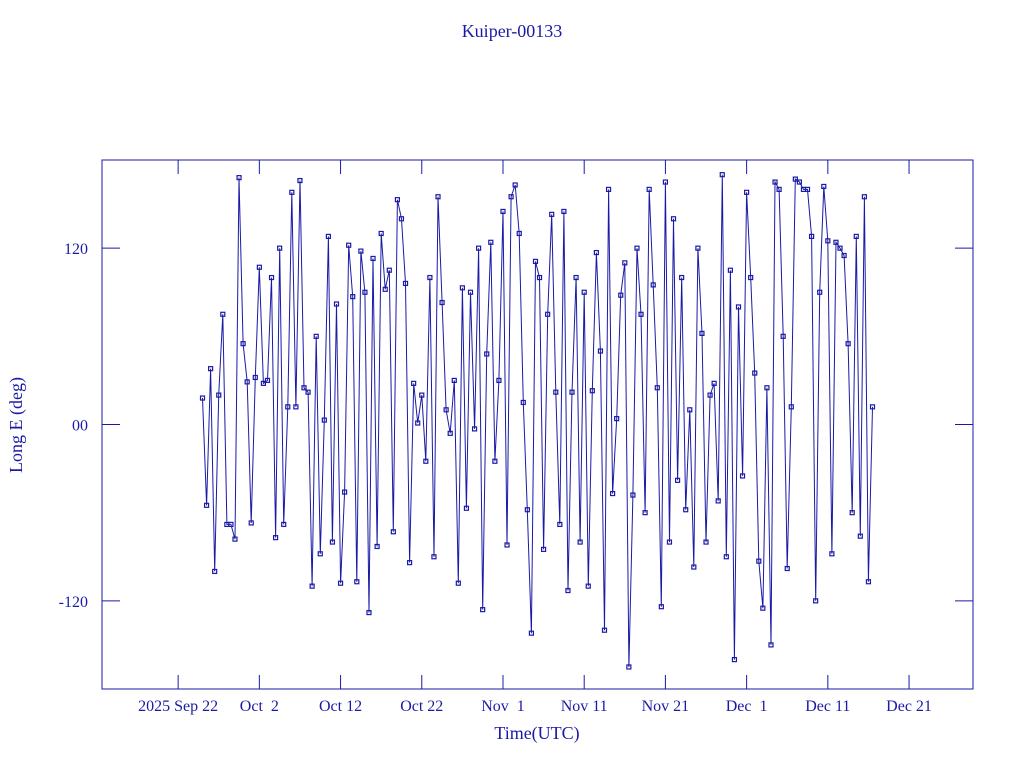 This screenshot has width=1024, height=768. What do you see at coordinates (503, 706) in the screenshot?
I see `x-tick-label: Nov 1` at bounding box center [503, 706].